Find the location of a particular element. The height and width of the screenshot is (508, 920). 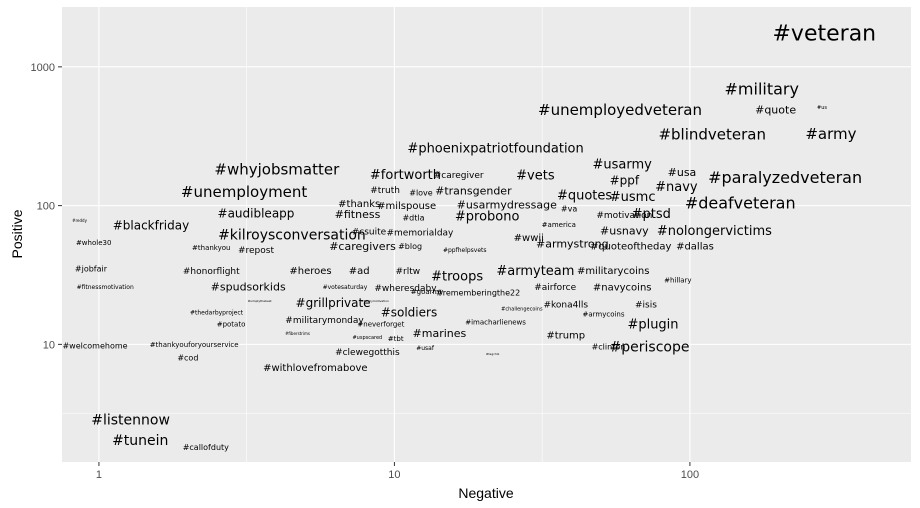

word-label: #armystrong is located at coordinates (572, 244).